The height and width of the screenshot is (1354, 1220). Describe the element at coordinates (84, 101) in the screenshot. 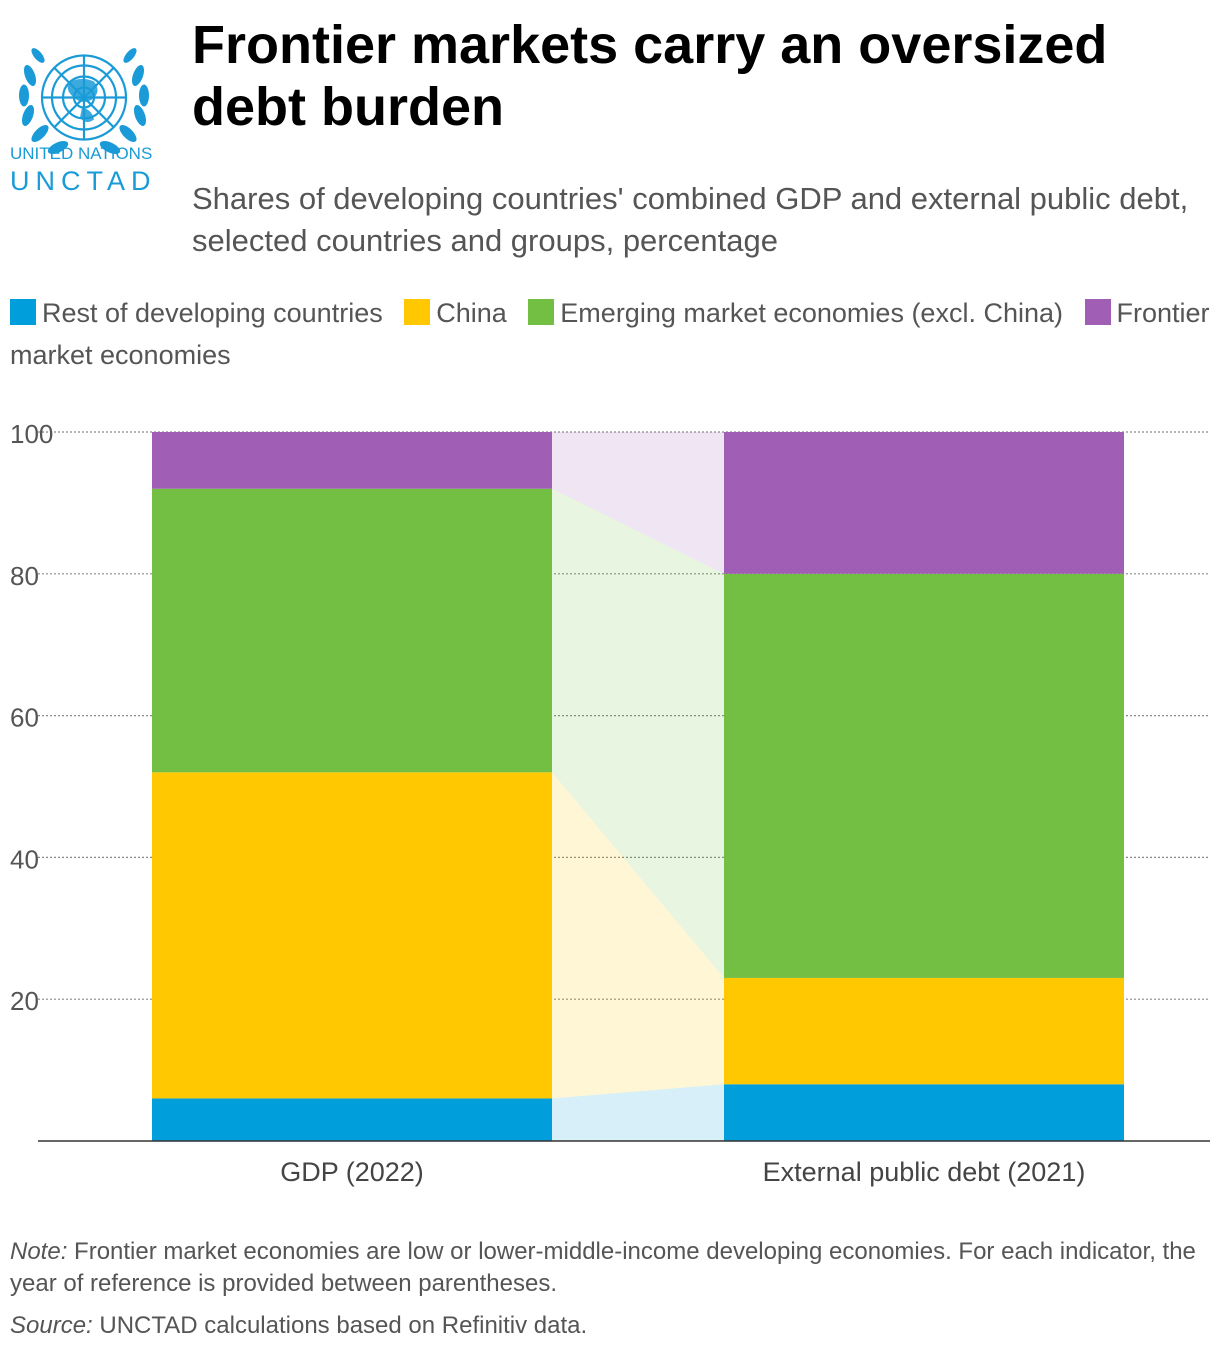

I see `un-emblem-logo` at that location.